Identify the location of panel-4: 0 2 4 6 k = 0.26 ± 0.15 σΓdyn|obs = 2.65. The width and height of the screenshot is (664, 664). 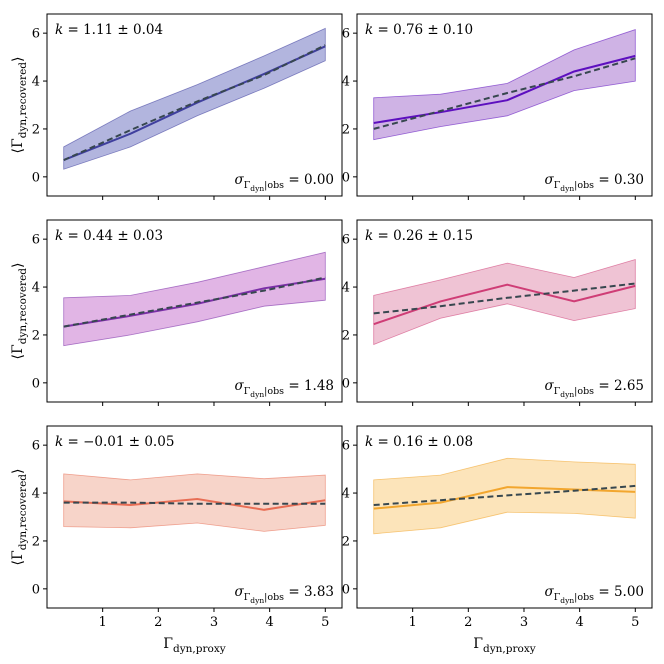
(497, 312).